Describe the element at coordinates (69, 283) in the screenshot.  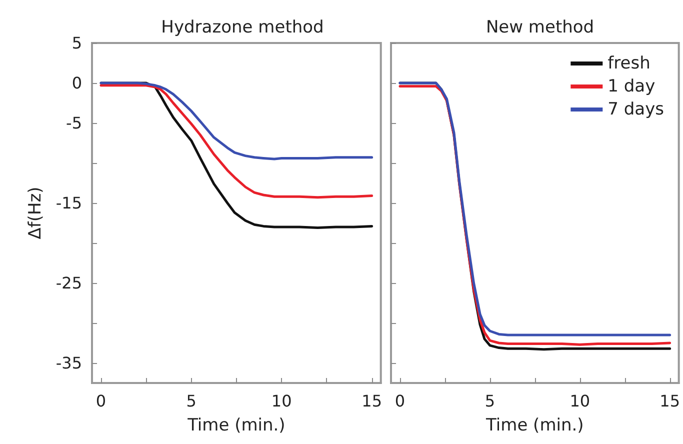
I see `y-tick-label: -25` at that location.